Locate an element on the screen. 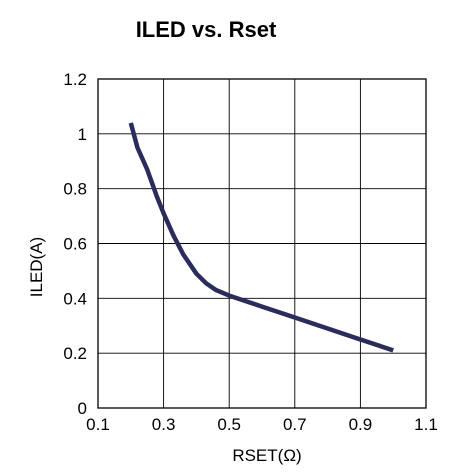  y-tick-label: 0.2 is located at coordinates (75, 353).